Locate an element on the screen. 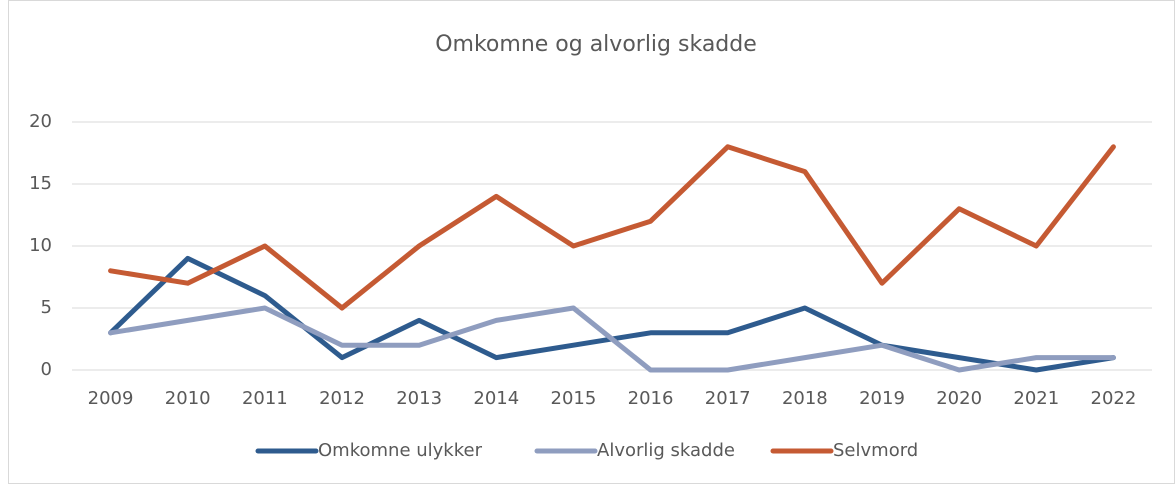  y-tick-label: 15 is located at coordinates (40, 183).